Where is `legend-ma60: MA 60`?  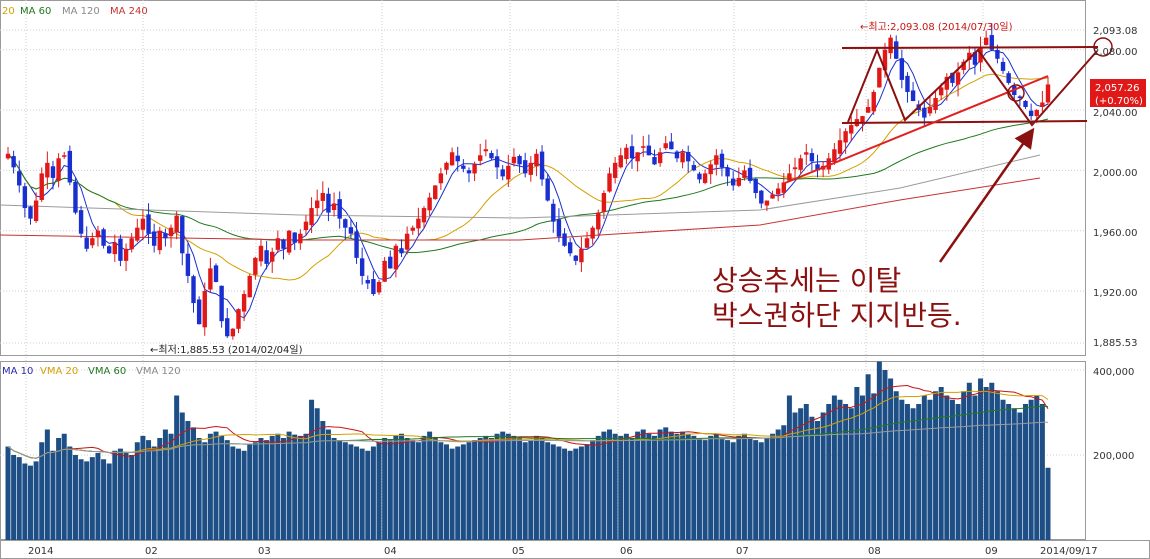
legend-ma60: MA 60 is located at coordinates (35, 11).